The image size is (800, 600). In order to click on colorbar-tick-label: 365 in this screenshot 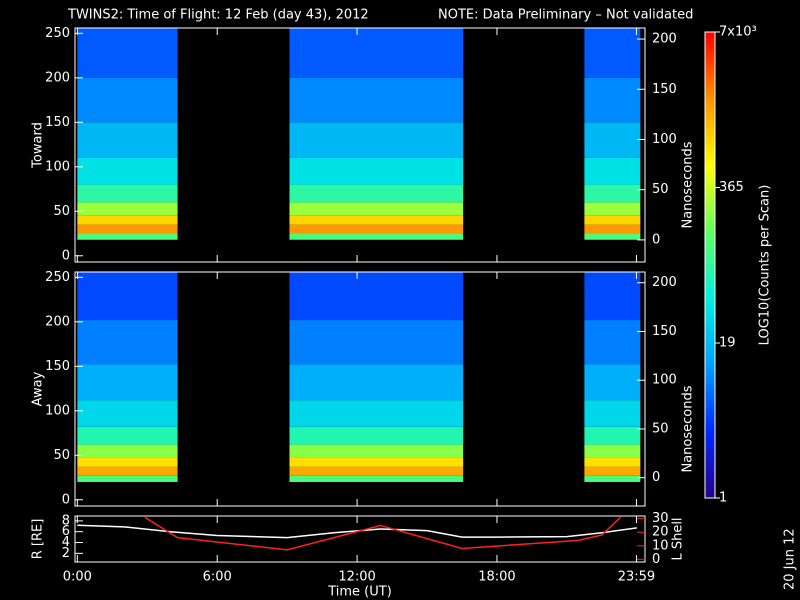, I will do `click(731, 187)`.